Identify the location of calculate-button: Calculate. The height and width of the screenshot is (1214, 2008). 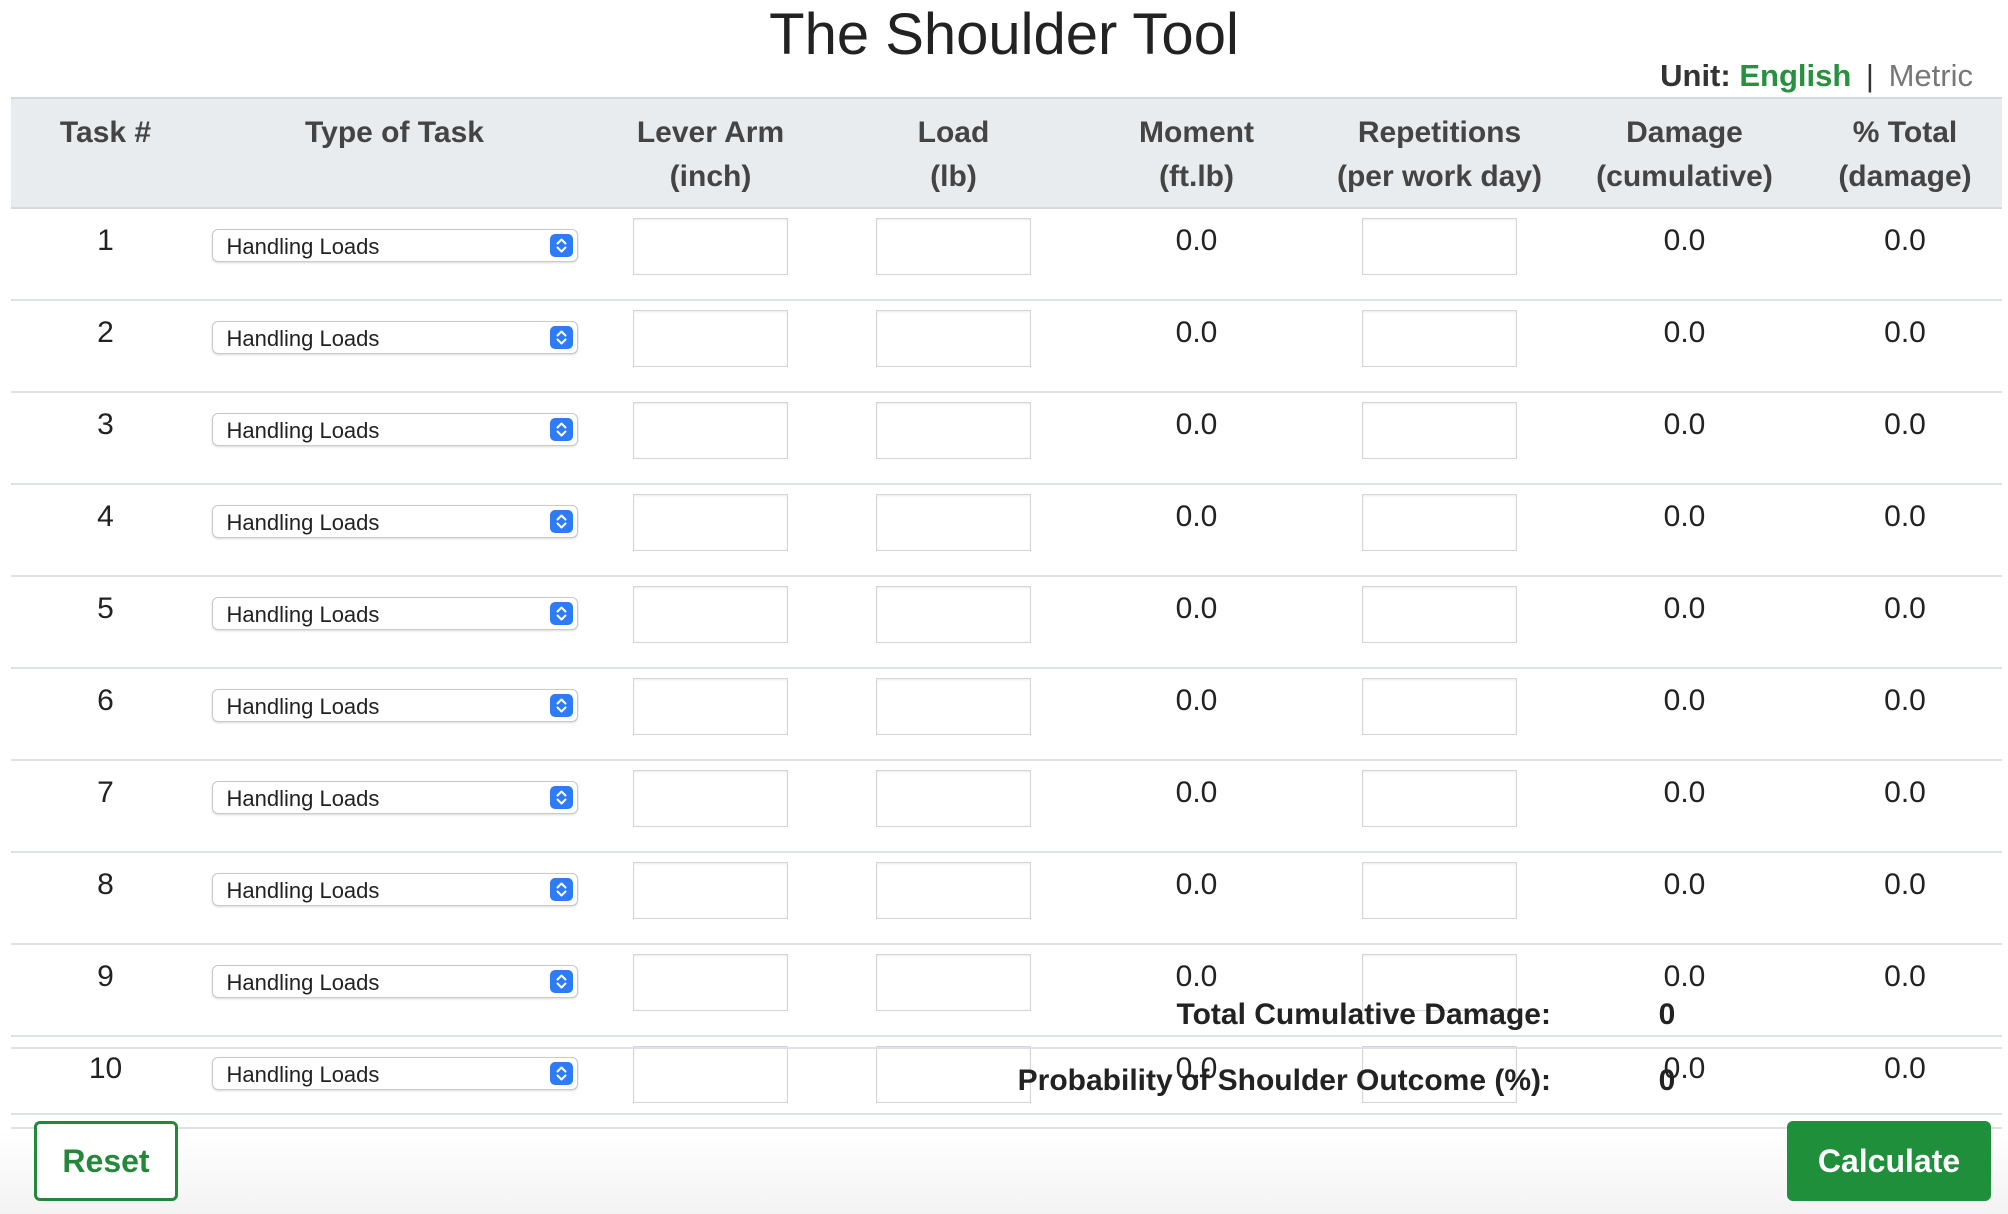
(1889, 1161).